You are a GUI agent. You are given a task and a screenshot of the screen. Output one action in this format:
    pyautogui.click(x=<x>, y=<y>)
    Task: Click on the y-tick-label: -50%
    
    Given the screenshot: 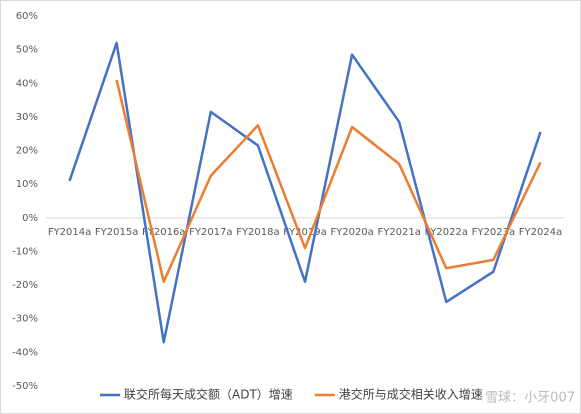 What is the action you would take?
    pyautogui.click(x=25, y=386)
    